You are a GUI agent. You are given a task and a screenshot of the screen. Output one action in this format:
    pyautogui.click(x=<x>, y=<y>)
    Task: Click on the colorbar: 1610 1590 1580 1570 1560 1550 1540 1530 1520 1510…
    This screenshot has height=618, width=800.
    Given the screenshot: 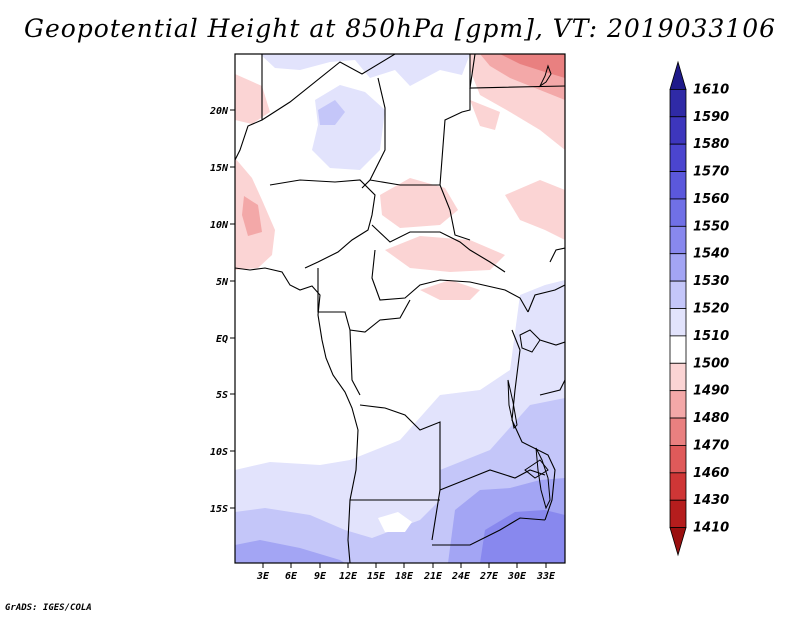 What is the action you would take?
    pyautogui.click(x=699, y=308)
    